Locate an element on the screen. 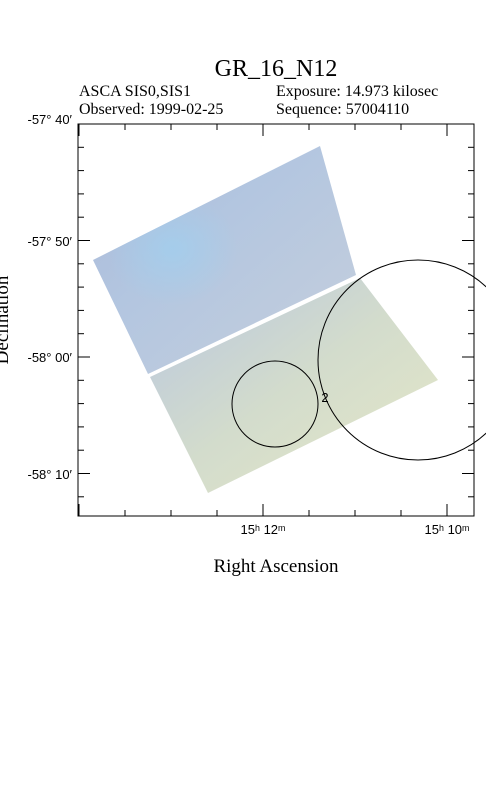 This screenshot has width=486, height=797. y-tick-label: -57° 50′ is located at coordinates (50, 241).